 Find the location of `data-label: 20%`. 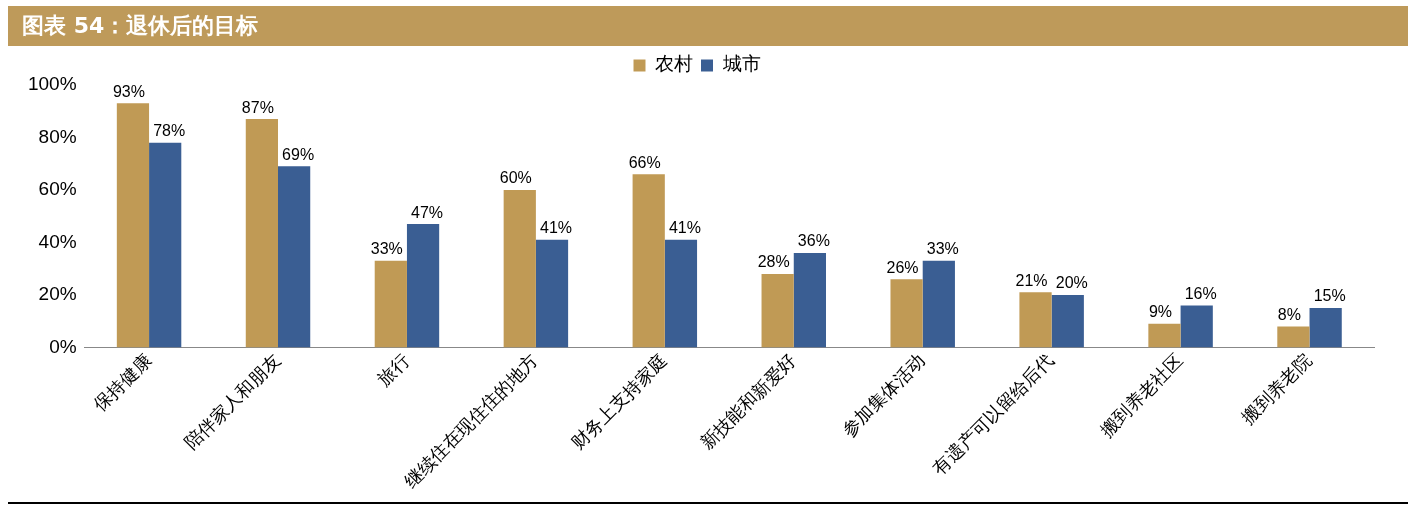

data-label: 20% is located at coordinates (1071, 283).